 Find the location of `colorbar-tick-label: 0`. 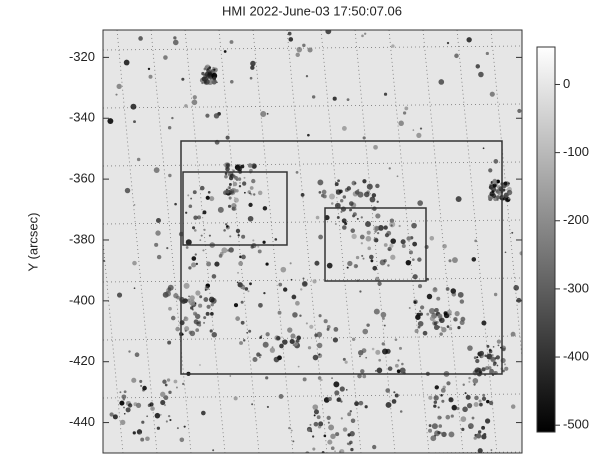

colorbar-tick-label: 0 is located at coordinates (566, 83).